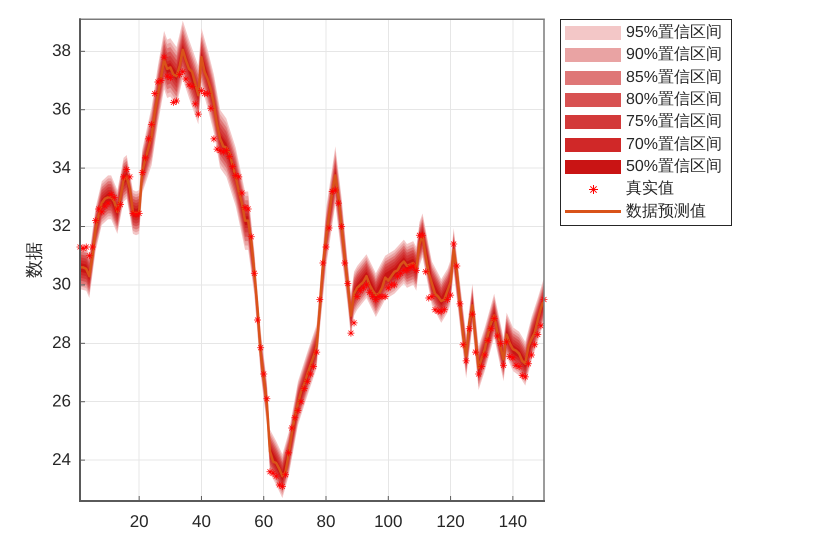 Image resolution: width=828 pixels, height=538 pixels. What do you see at coordinates (61, 342) in the screenshot?
I see `y-tick-label: 28` at bounding box center [61, 342].